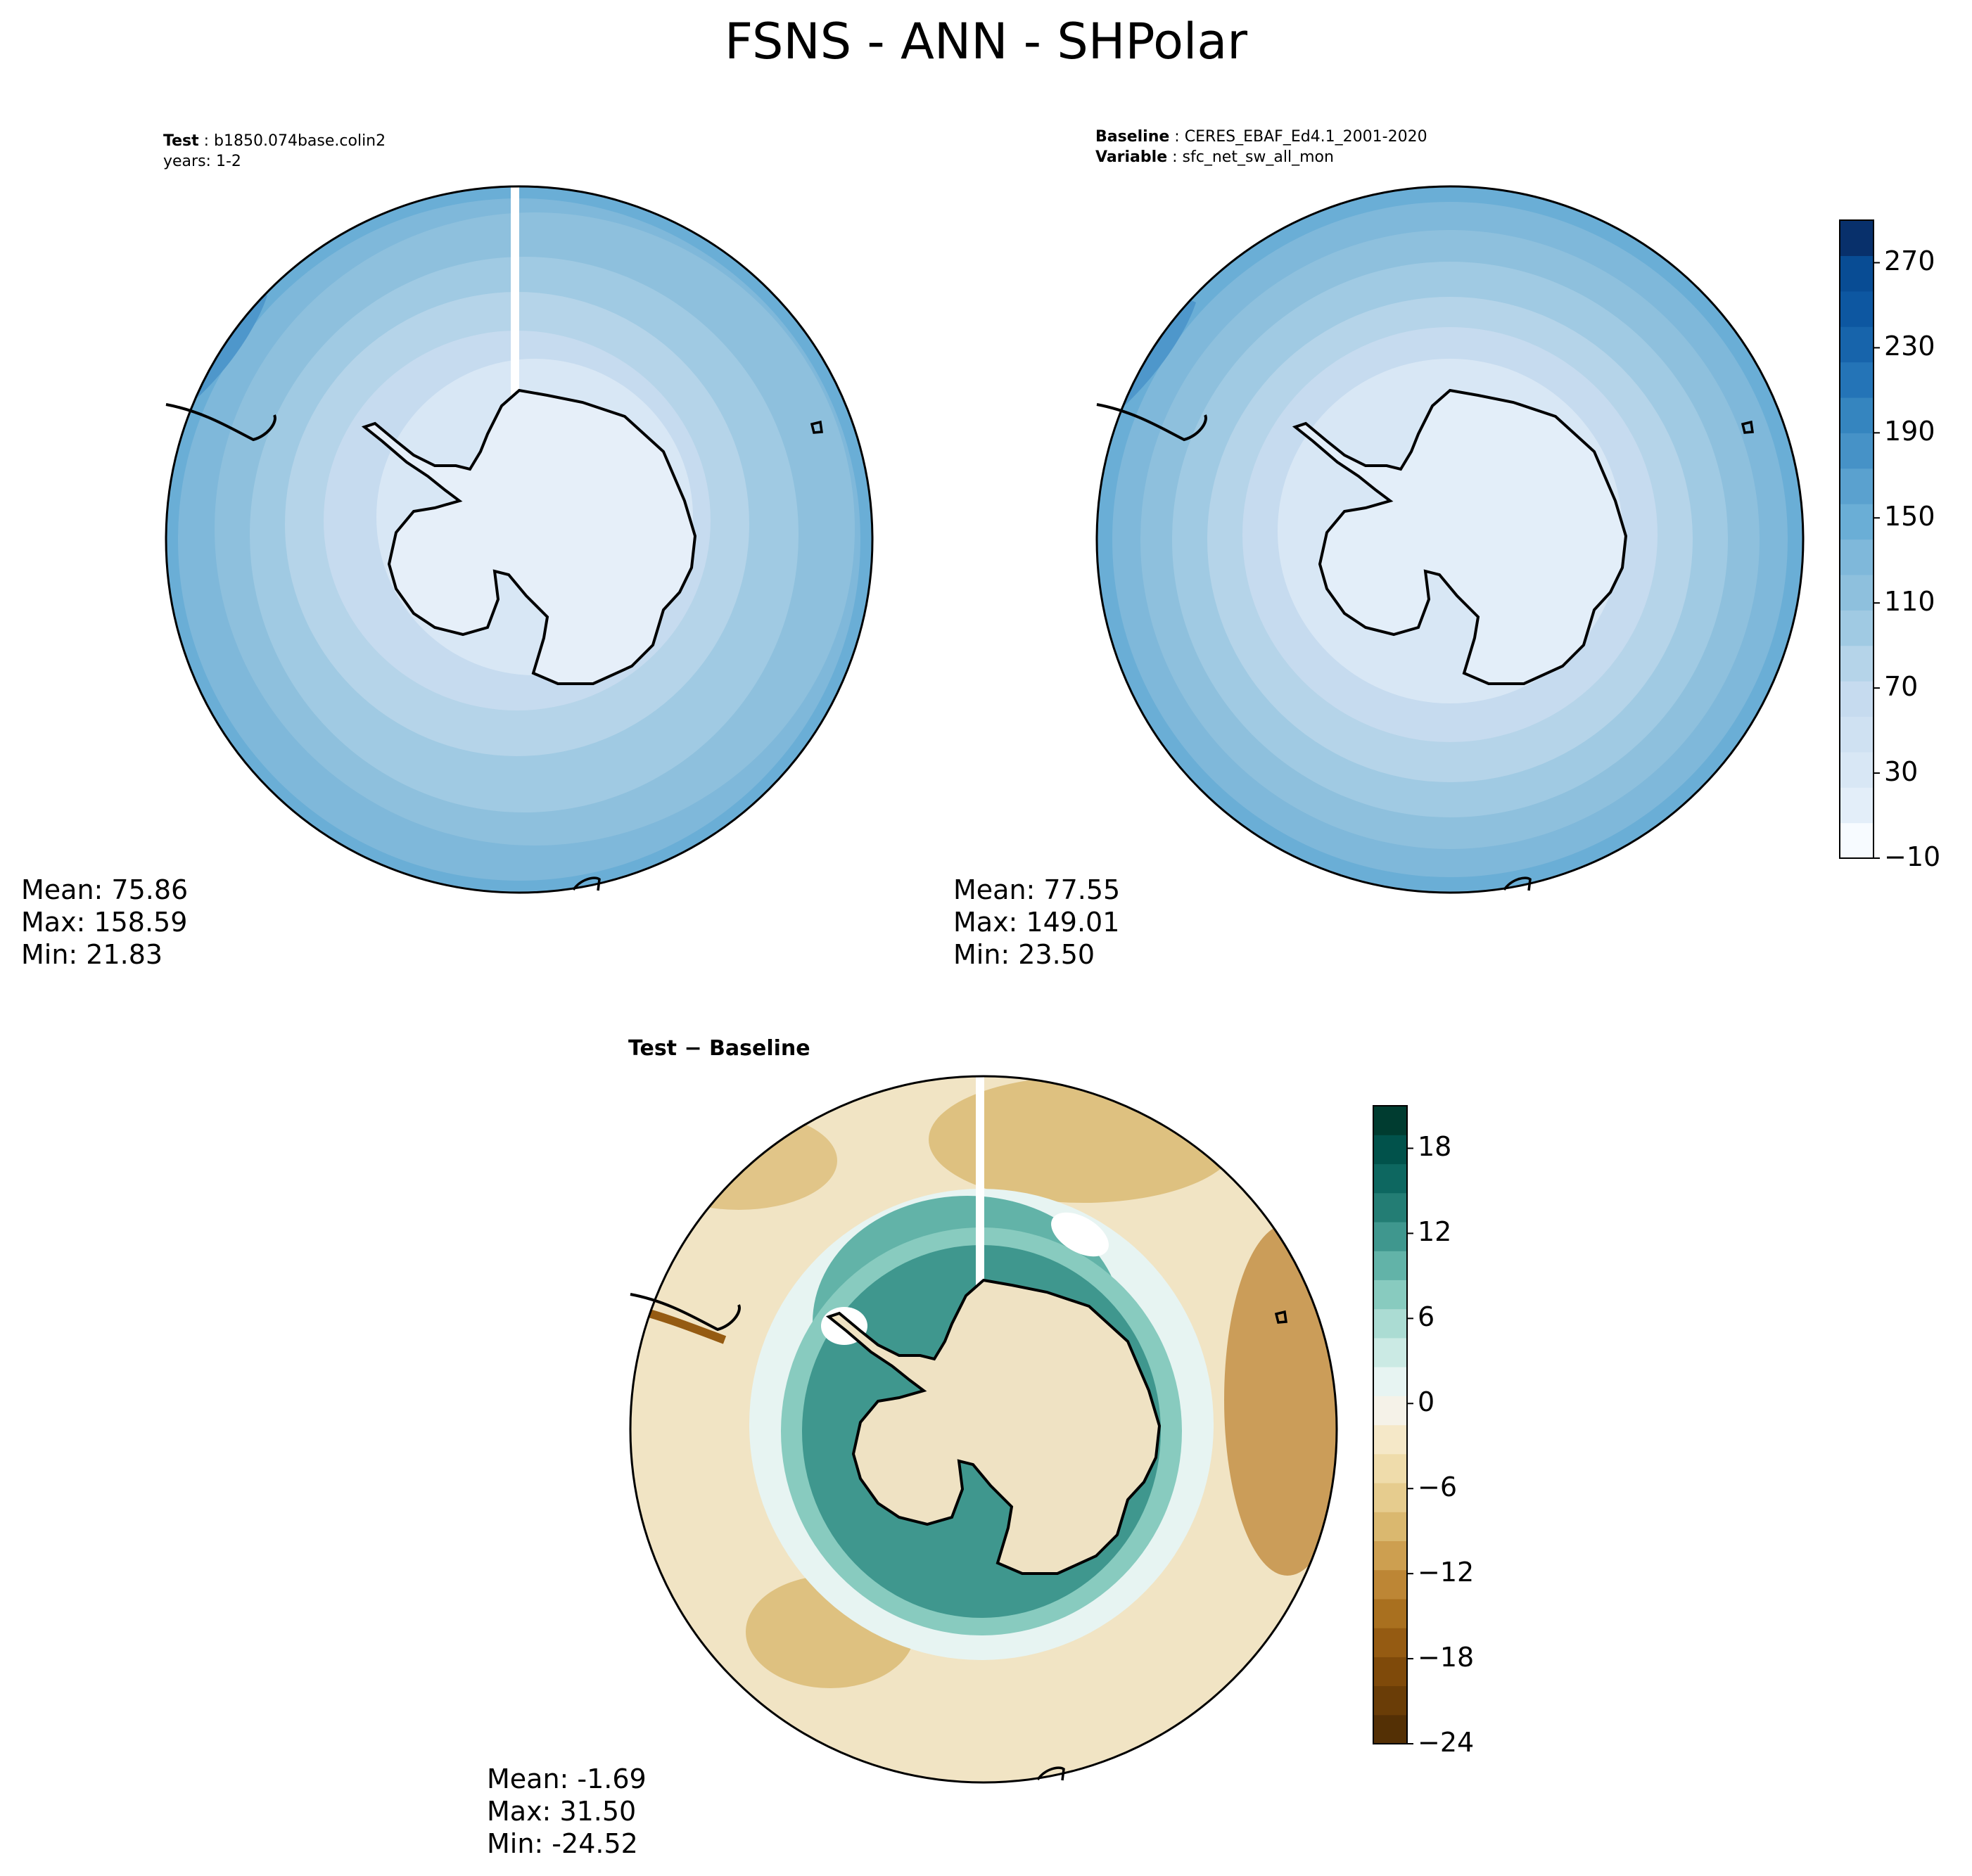 This screenshot has width=1972, height=1876. I want to click on test-stats: Mean: 75.86 Max: 158.59 Min: 21.83, so click(105, 922).